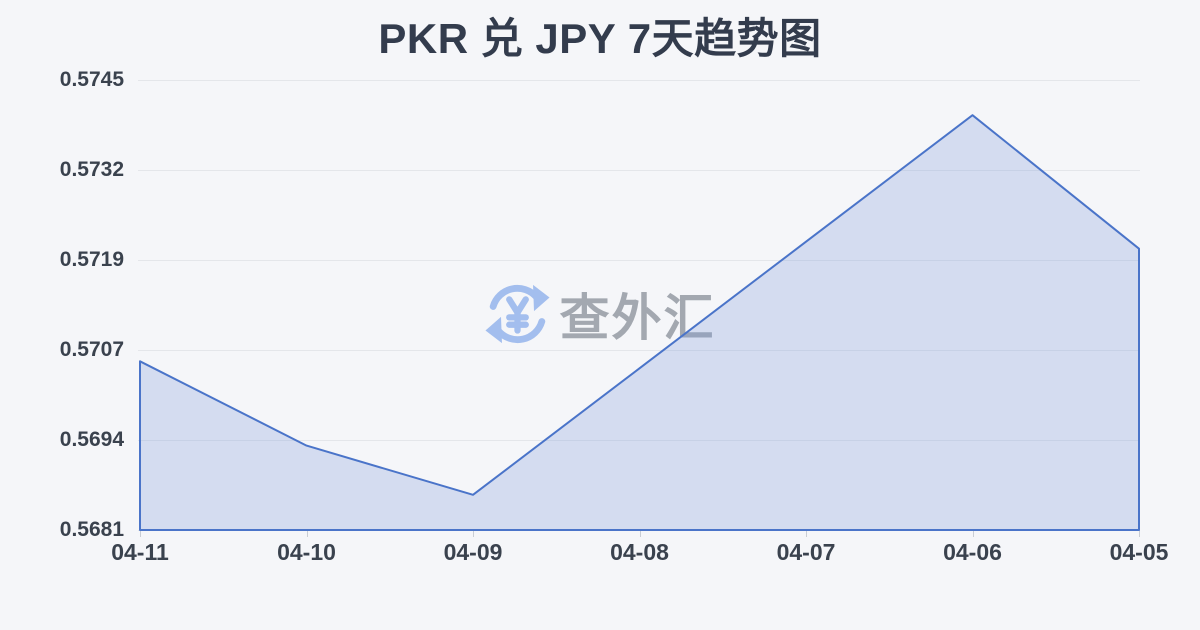  What do you see at coordinates (91, 439) in the screenshot?
I see `y-tick-label: 0.5694` at bounding box center [91, 439].